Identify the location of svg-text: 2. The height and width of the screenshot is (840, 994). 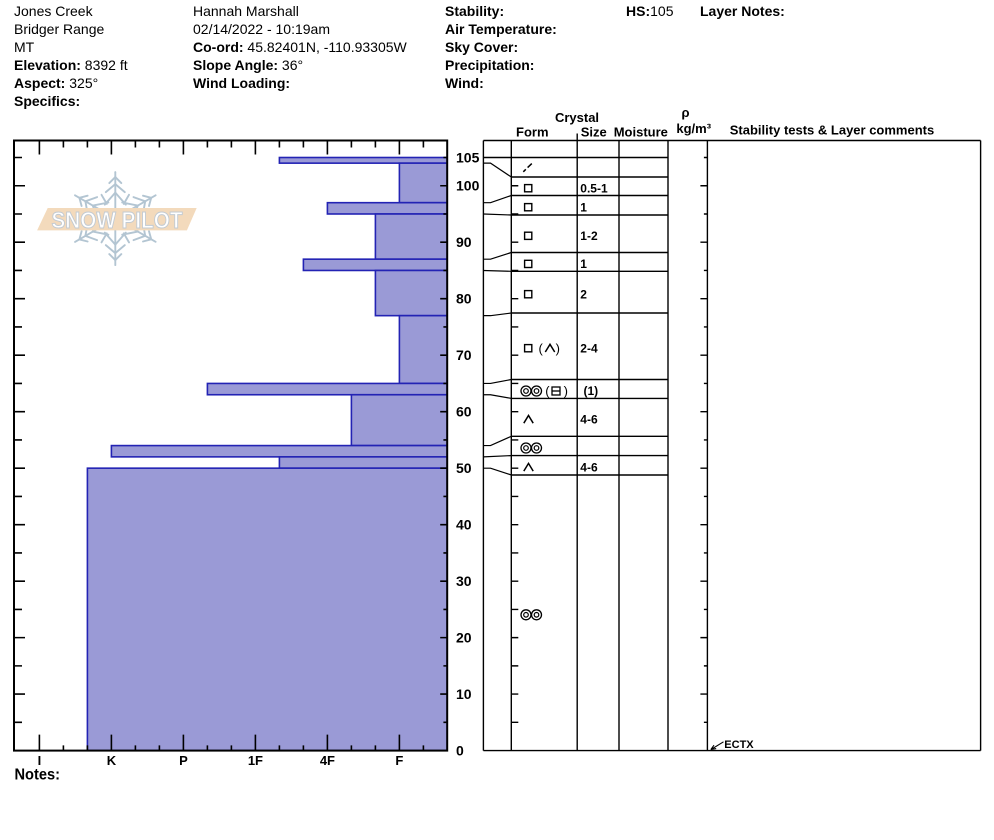
(583, 294).